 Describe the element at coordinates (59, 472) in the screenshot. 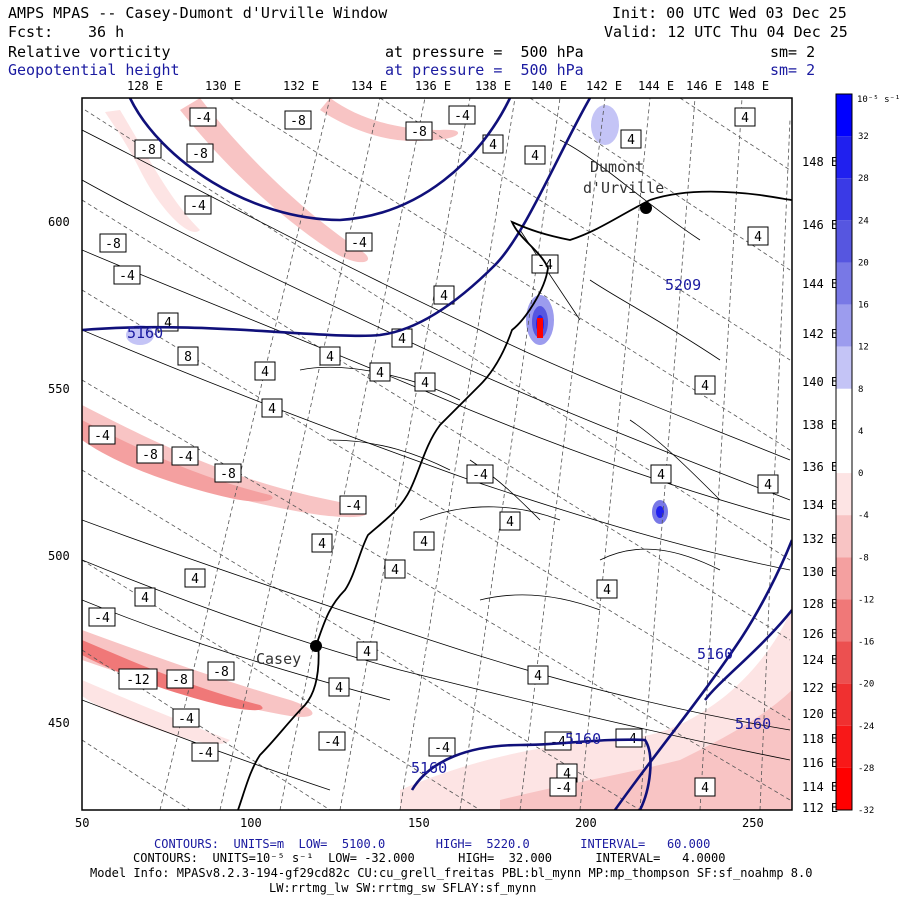

I see `y-axis: 600 550 500 450` at that location.